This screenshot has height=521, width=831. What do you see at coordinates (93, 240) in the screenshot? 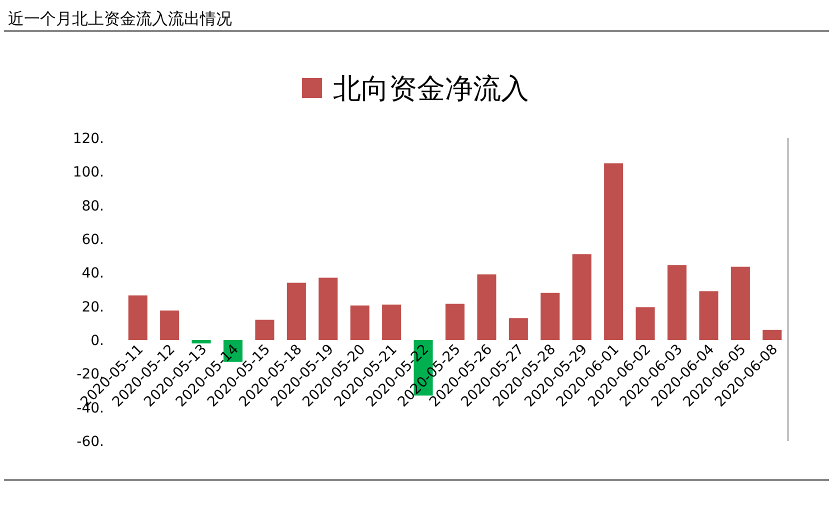
I see `y-tick-label: 60.` at bounding box center [93, 240].